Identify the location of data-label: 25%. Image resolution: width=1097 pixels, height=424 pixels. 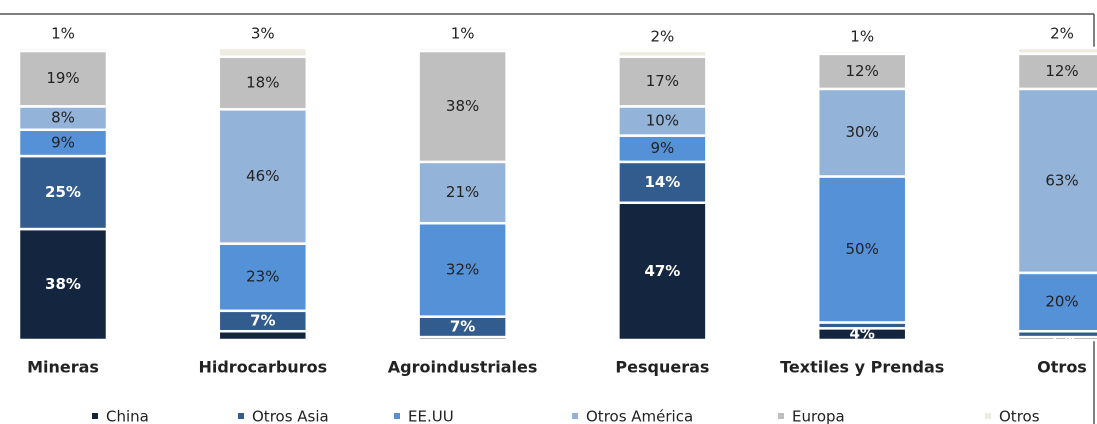
(63, 192).